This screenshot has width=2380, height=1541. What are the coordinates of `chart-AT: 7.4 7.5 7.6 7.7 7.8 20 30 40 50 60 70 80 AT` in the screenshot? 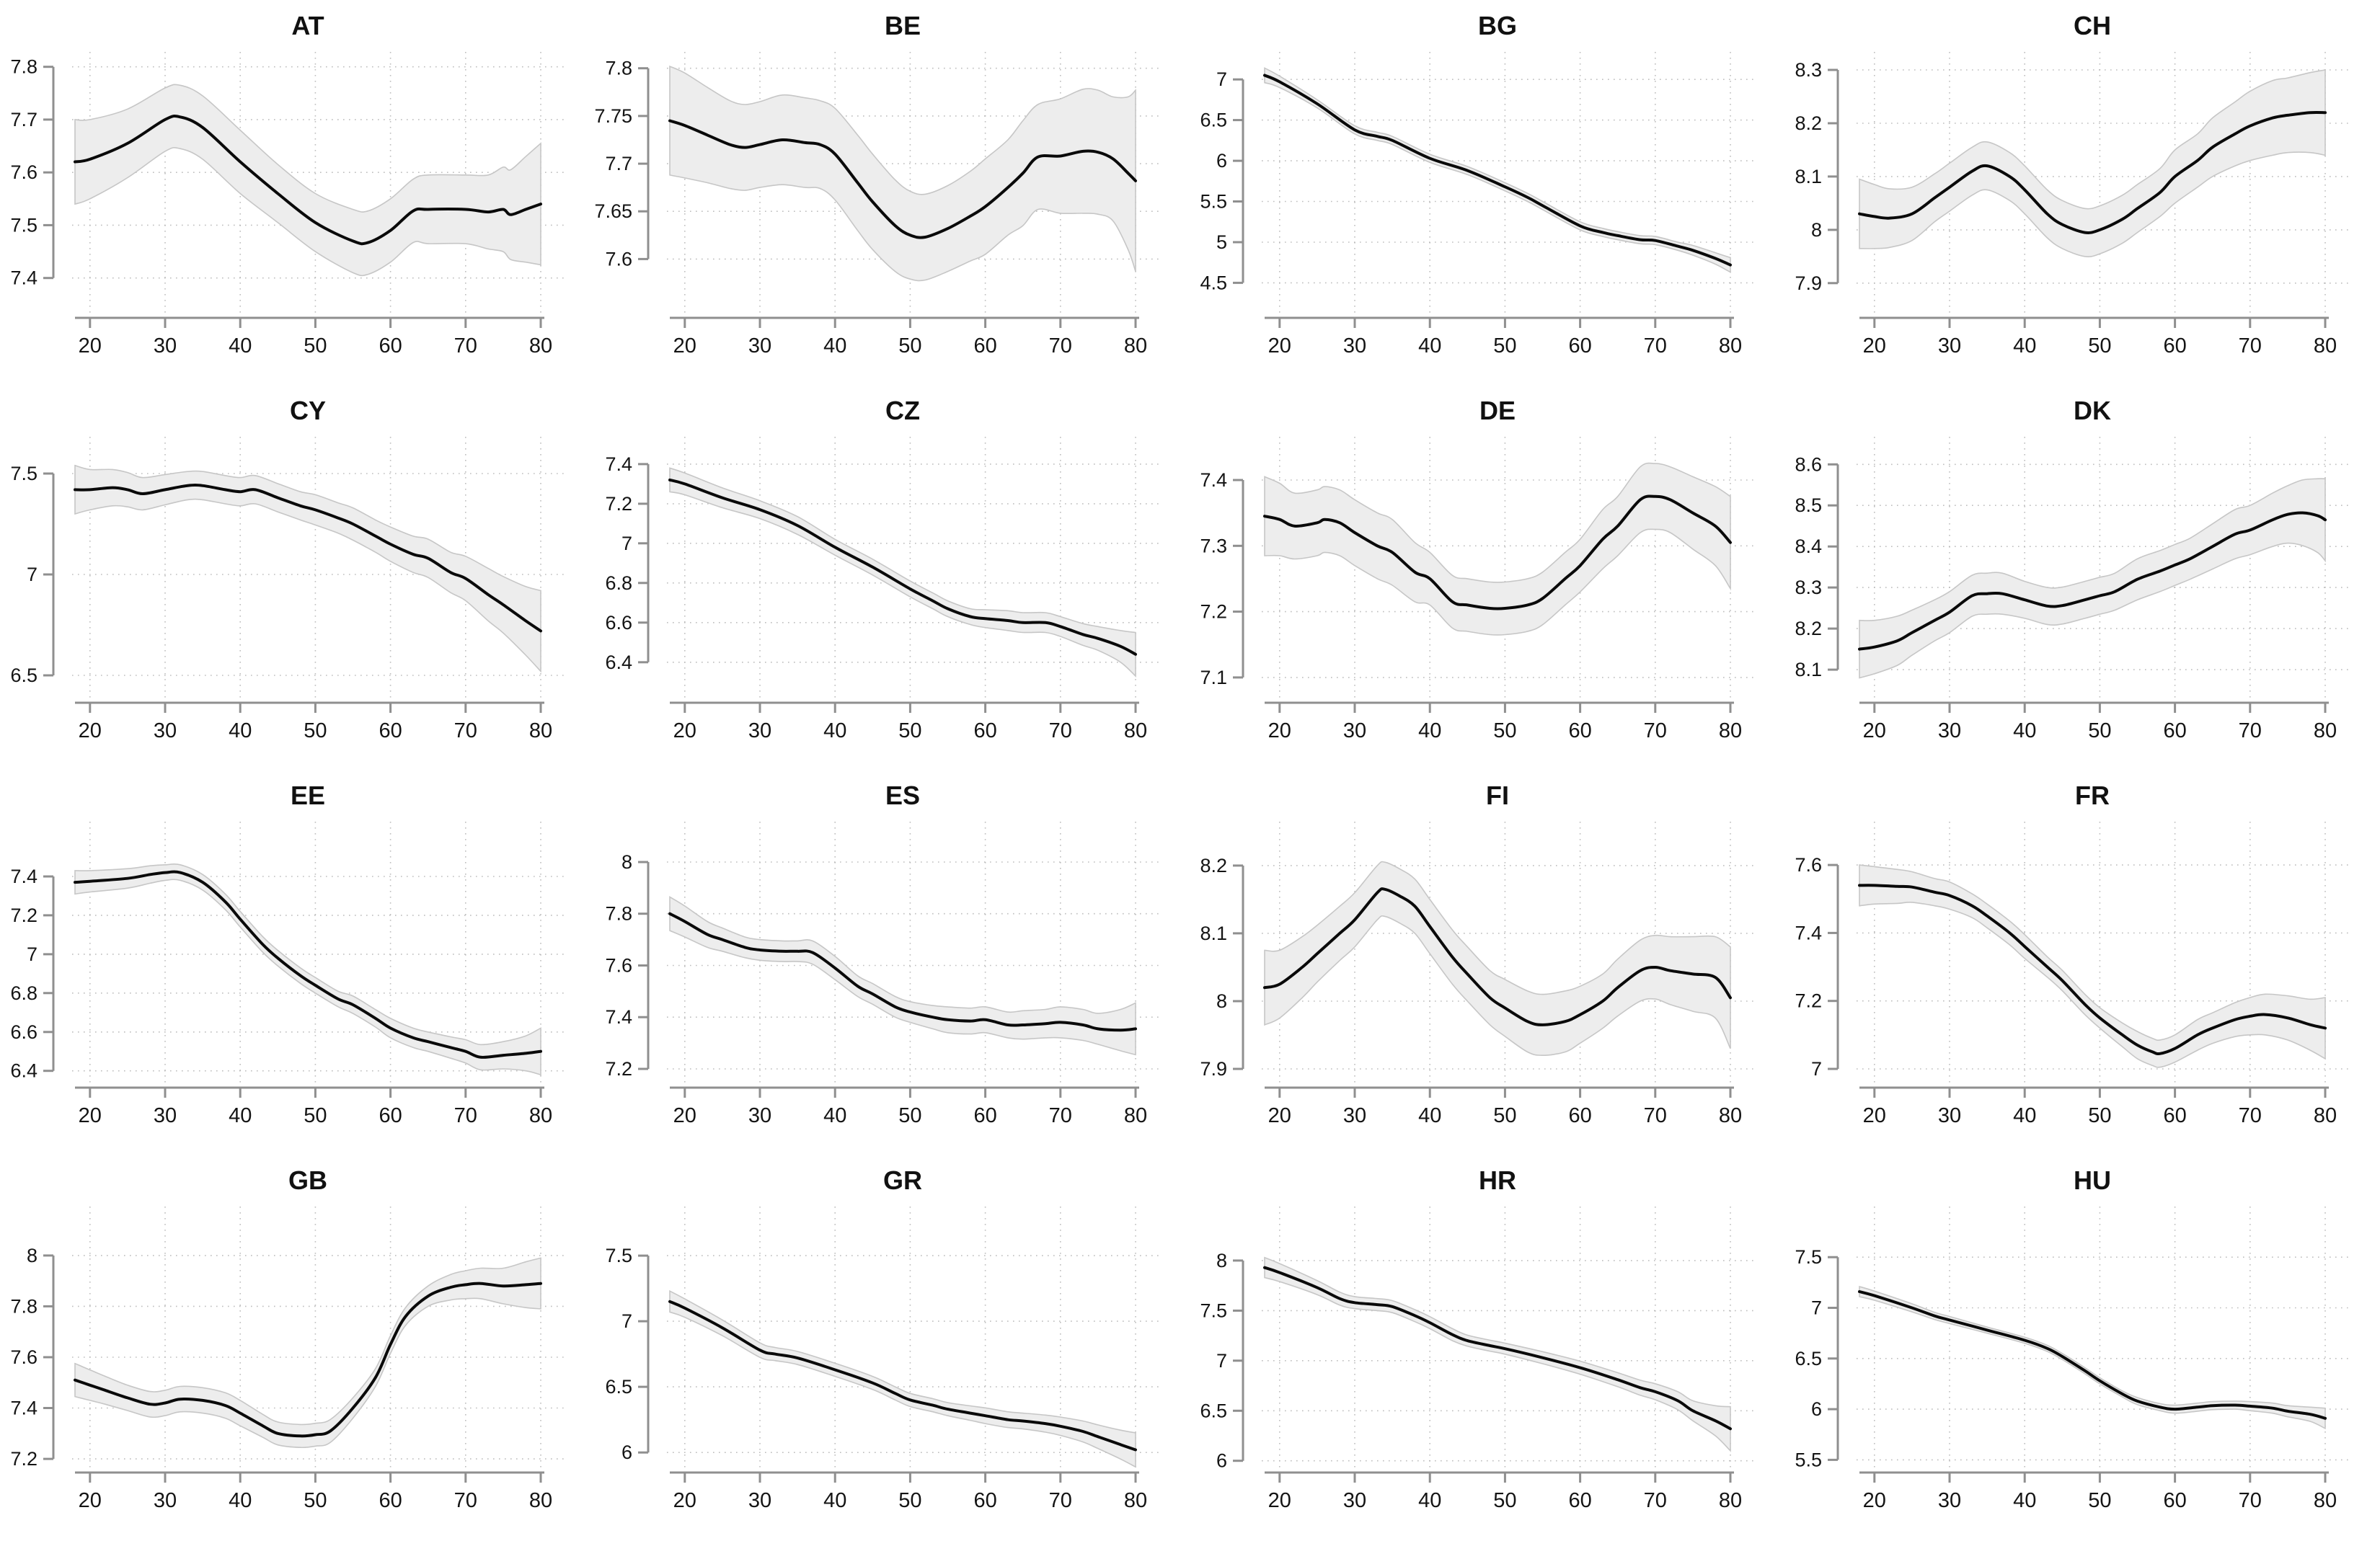 It's located at (288, 184).